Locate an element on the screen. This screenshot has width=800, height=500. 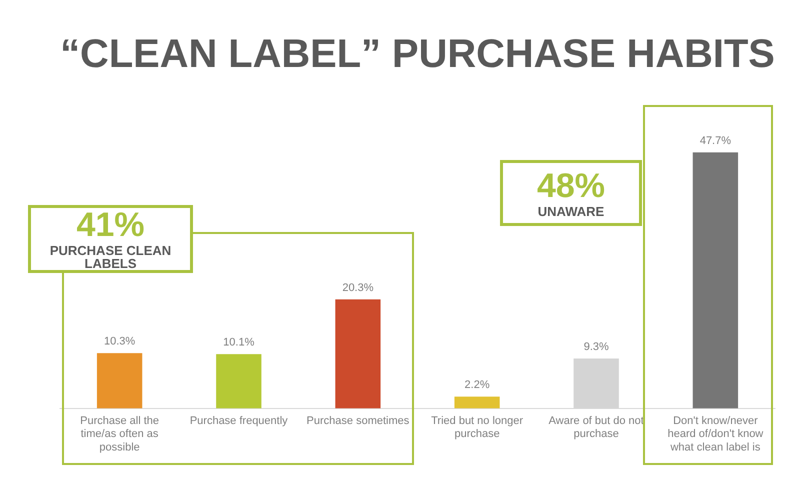
annotation: PURCHASE CLEAN LABELS is located at coordinates (110, 257).